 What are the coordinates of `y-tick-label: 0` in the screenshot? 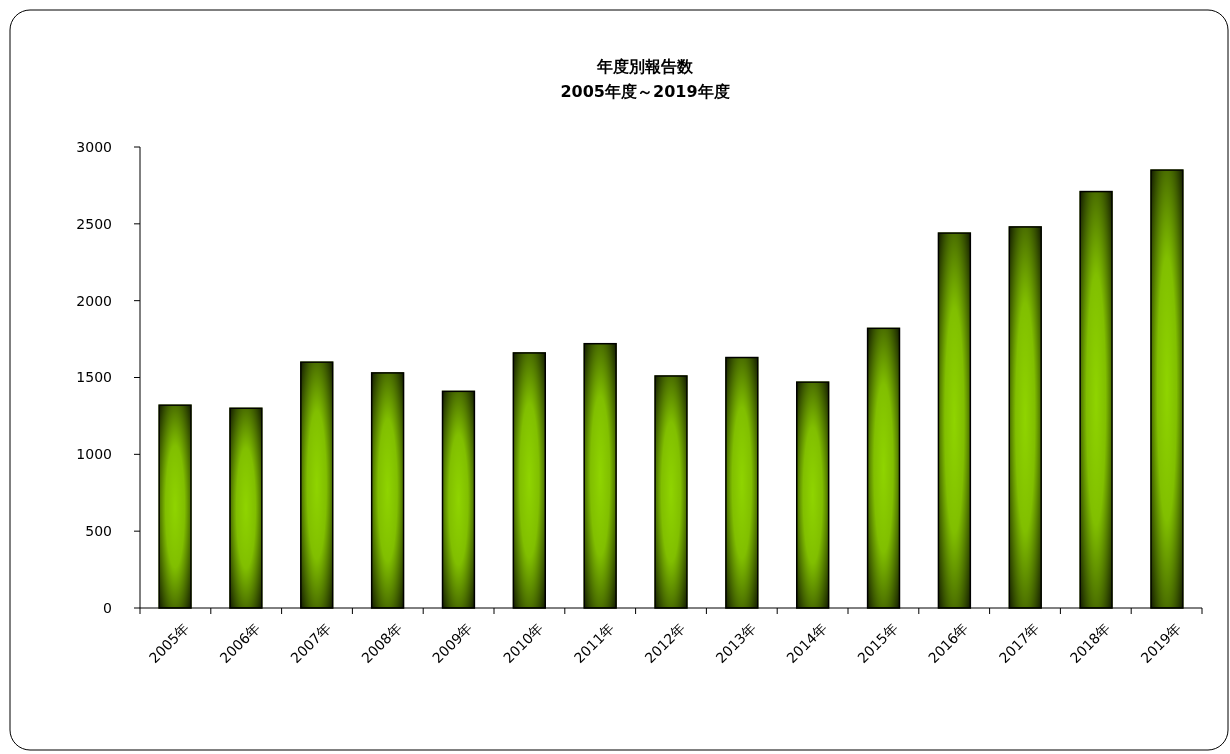 It's located at (107, 607).